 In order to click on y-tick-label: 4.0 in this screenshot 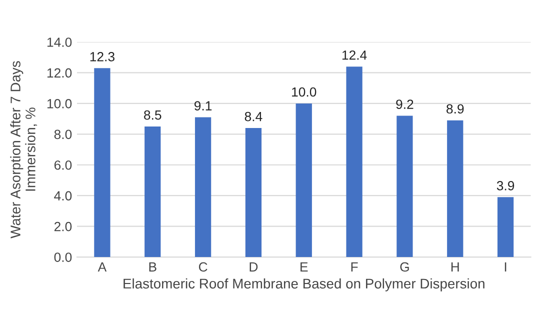, I will do `click(63, 196)`.